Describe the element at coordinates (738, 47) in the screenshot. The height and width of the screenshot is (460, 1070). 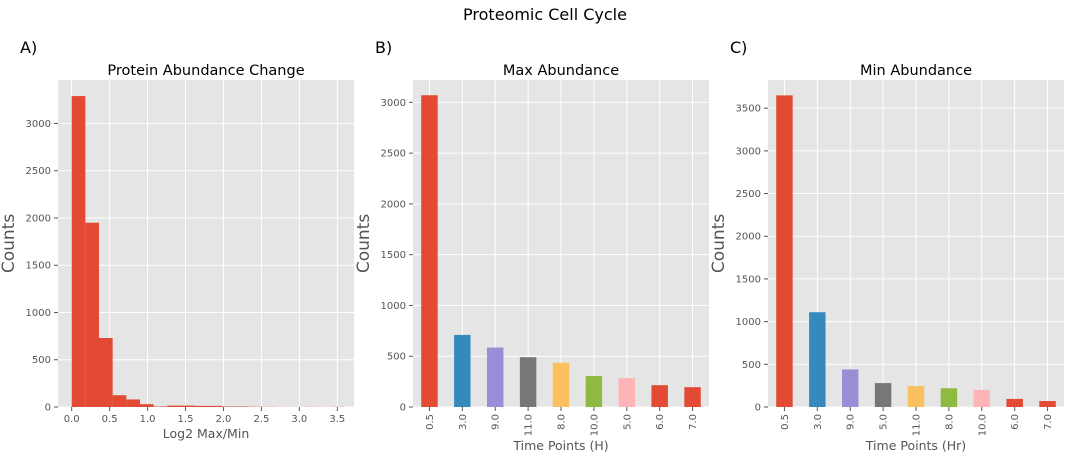
I see `panel-label-c: C)` at that location.